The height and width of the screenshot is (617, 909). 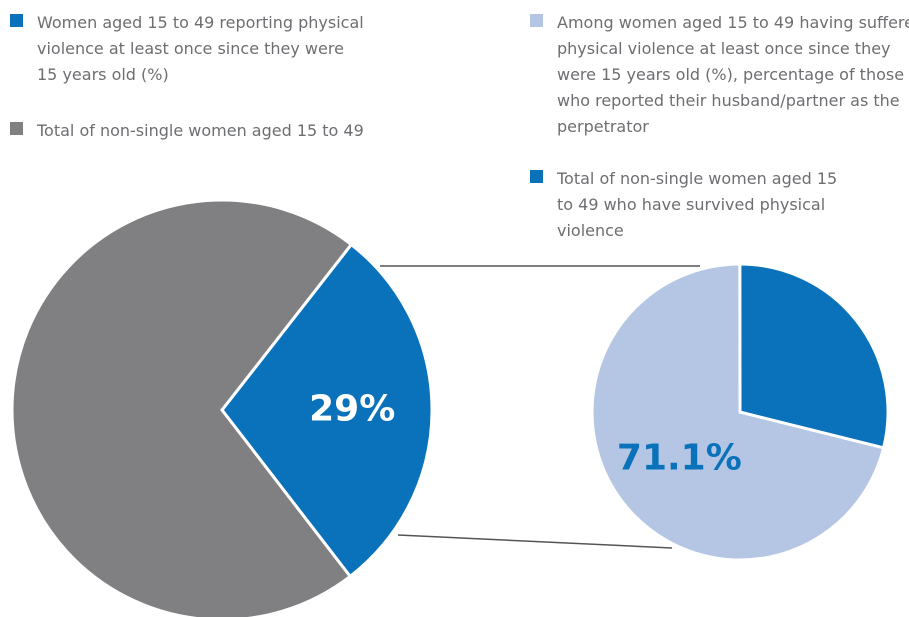 What do you see at coordinates (352, 408) in the screenshot?
I see `slice-label: 29%` at bounding box center [352, 408].